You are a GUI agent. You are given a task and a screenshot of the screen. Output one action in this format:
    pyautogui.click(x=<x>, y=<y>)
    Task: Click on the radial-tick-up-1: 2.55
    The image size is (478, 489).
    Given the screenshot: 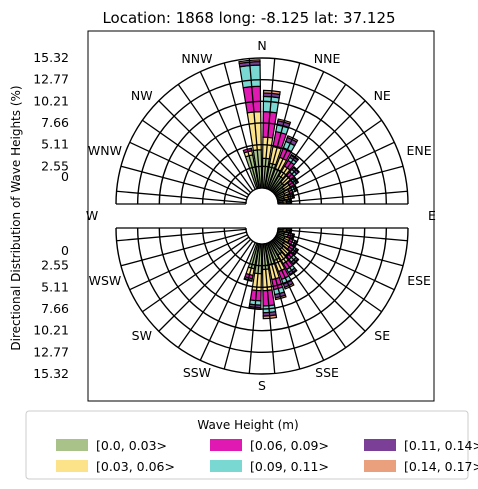 What is the action you would take?
    pyautogui.click(x=55, y=165)
    